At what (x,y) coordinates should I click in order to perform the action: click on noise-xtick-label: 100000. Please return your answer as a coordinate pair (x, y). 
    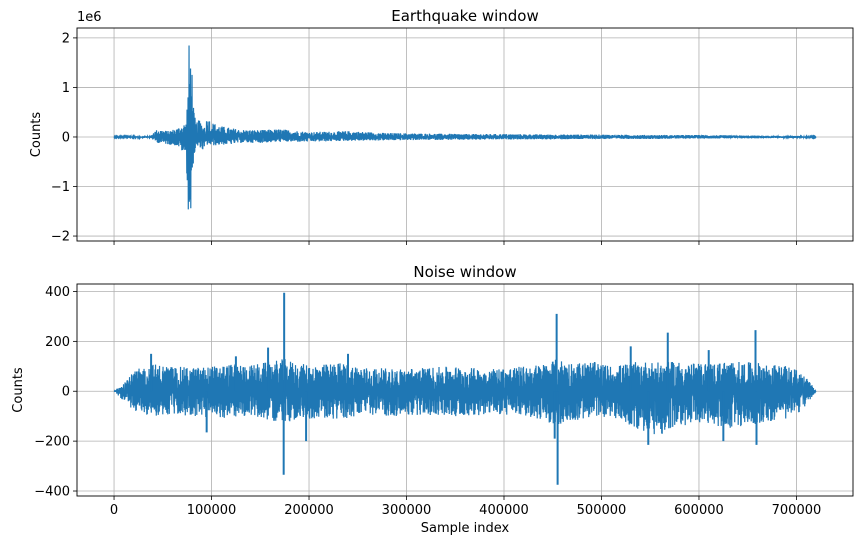
    Looking at the image, I should click on (212, 510).